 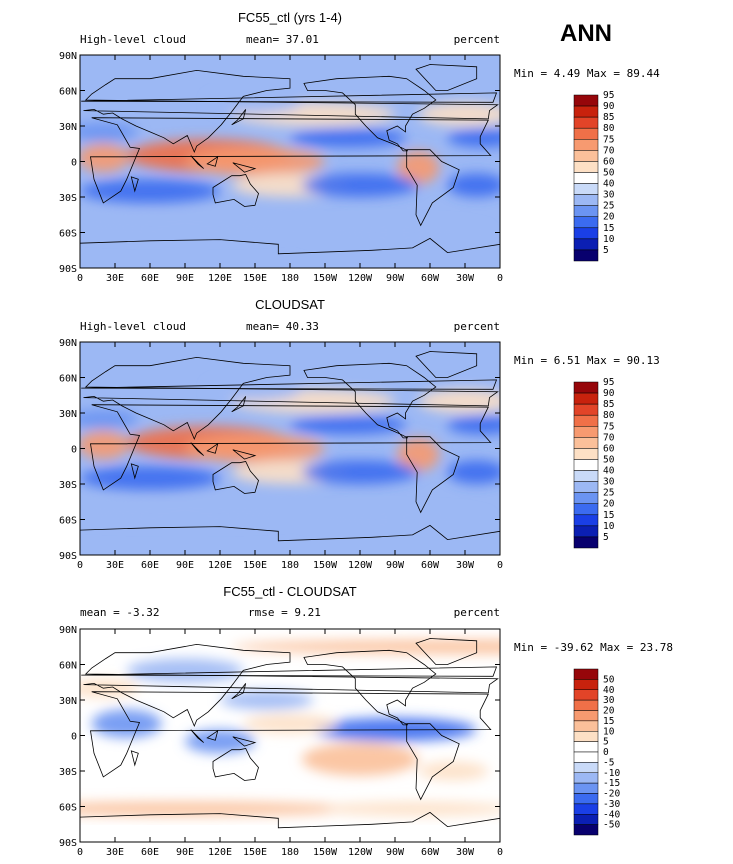 What do you see at coordinates (395, 852) in the screenshot?
I see `x-tick-label: 90W` at bounding box center [395, 852].